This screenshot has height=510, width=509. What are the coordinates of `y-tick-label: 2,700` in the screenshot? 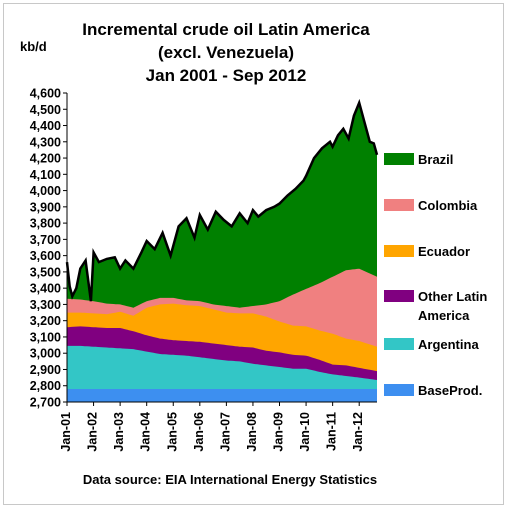 It's located at (45, 403).